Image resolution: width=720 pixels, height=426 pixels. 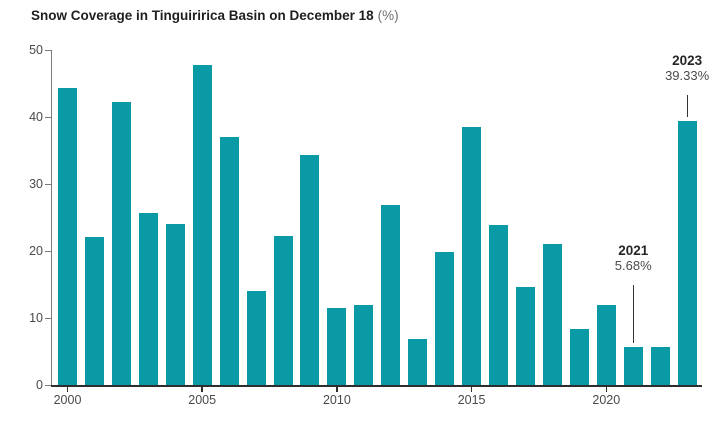 I want to click on bar-2015, so click(x=472, y=256).